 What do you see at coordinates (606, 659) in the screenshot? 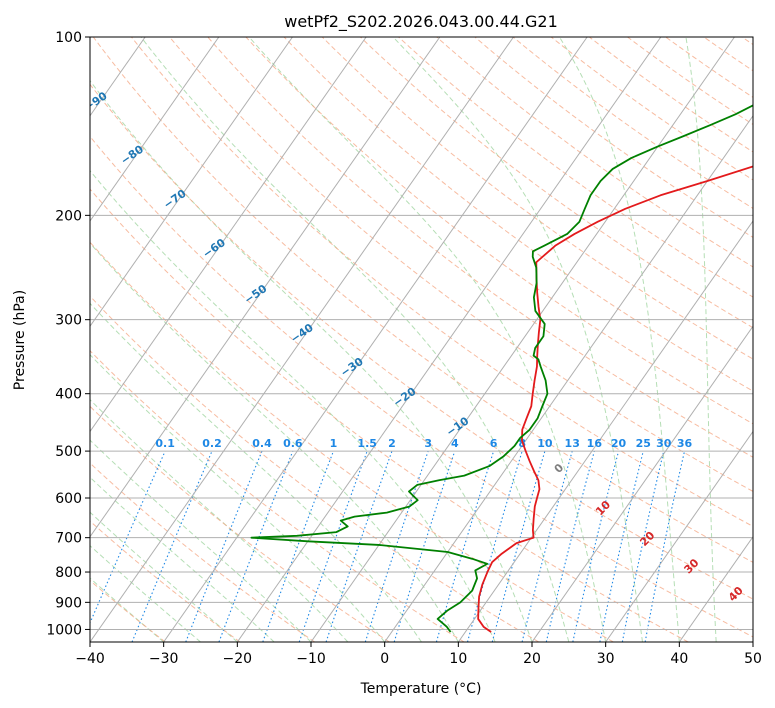
I see `x-tick-label: 30` at bounding box center [606, 659].